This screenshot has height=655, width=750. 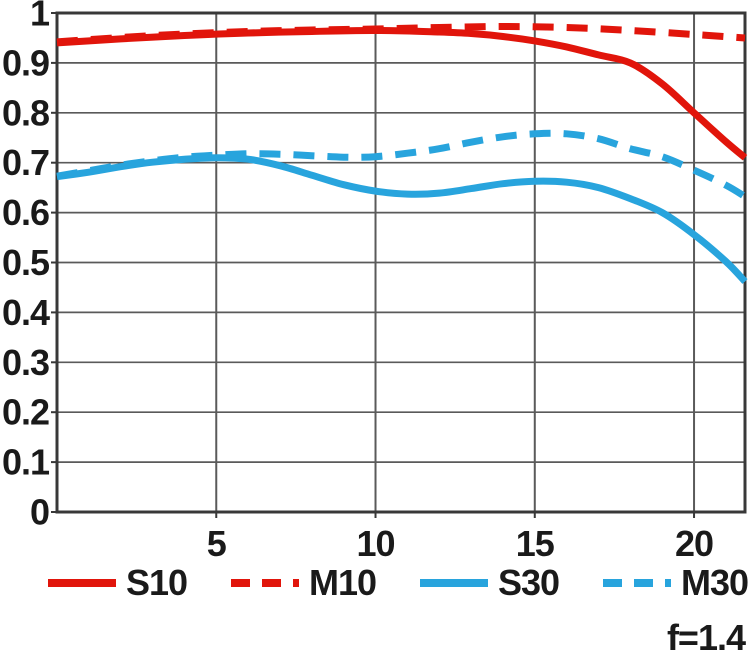 I want to click on y-tick-label: 0.6, so click(x=25, y=212).